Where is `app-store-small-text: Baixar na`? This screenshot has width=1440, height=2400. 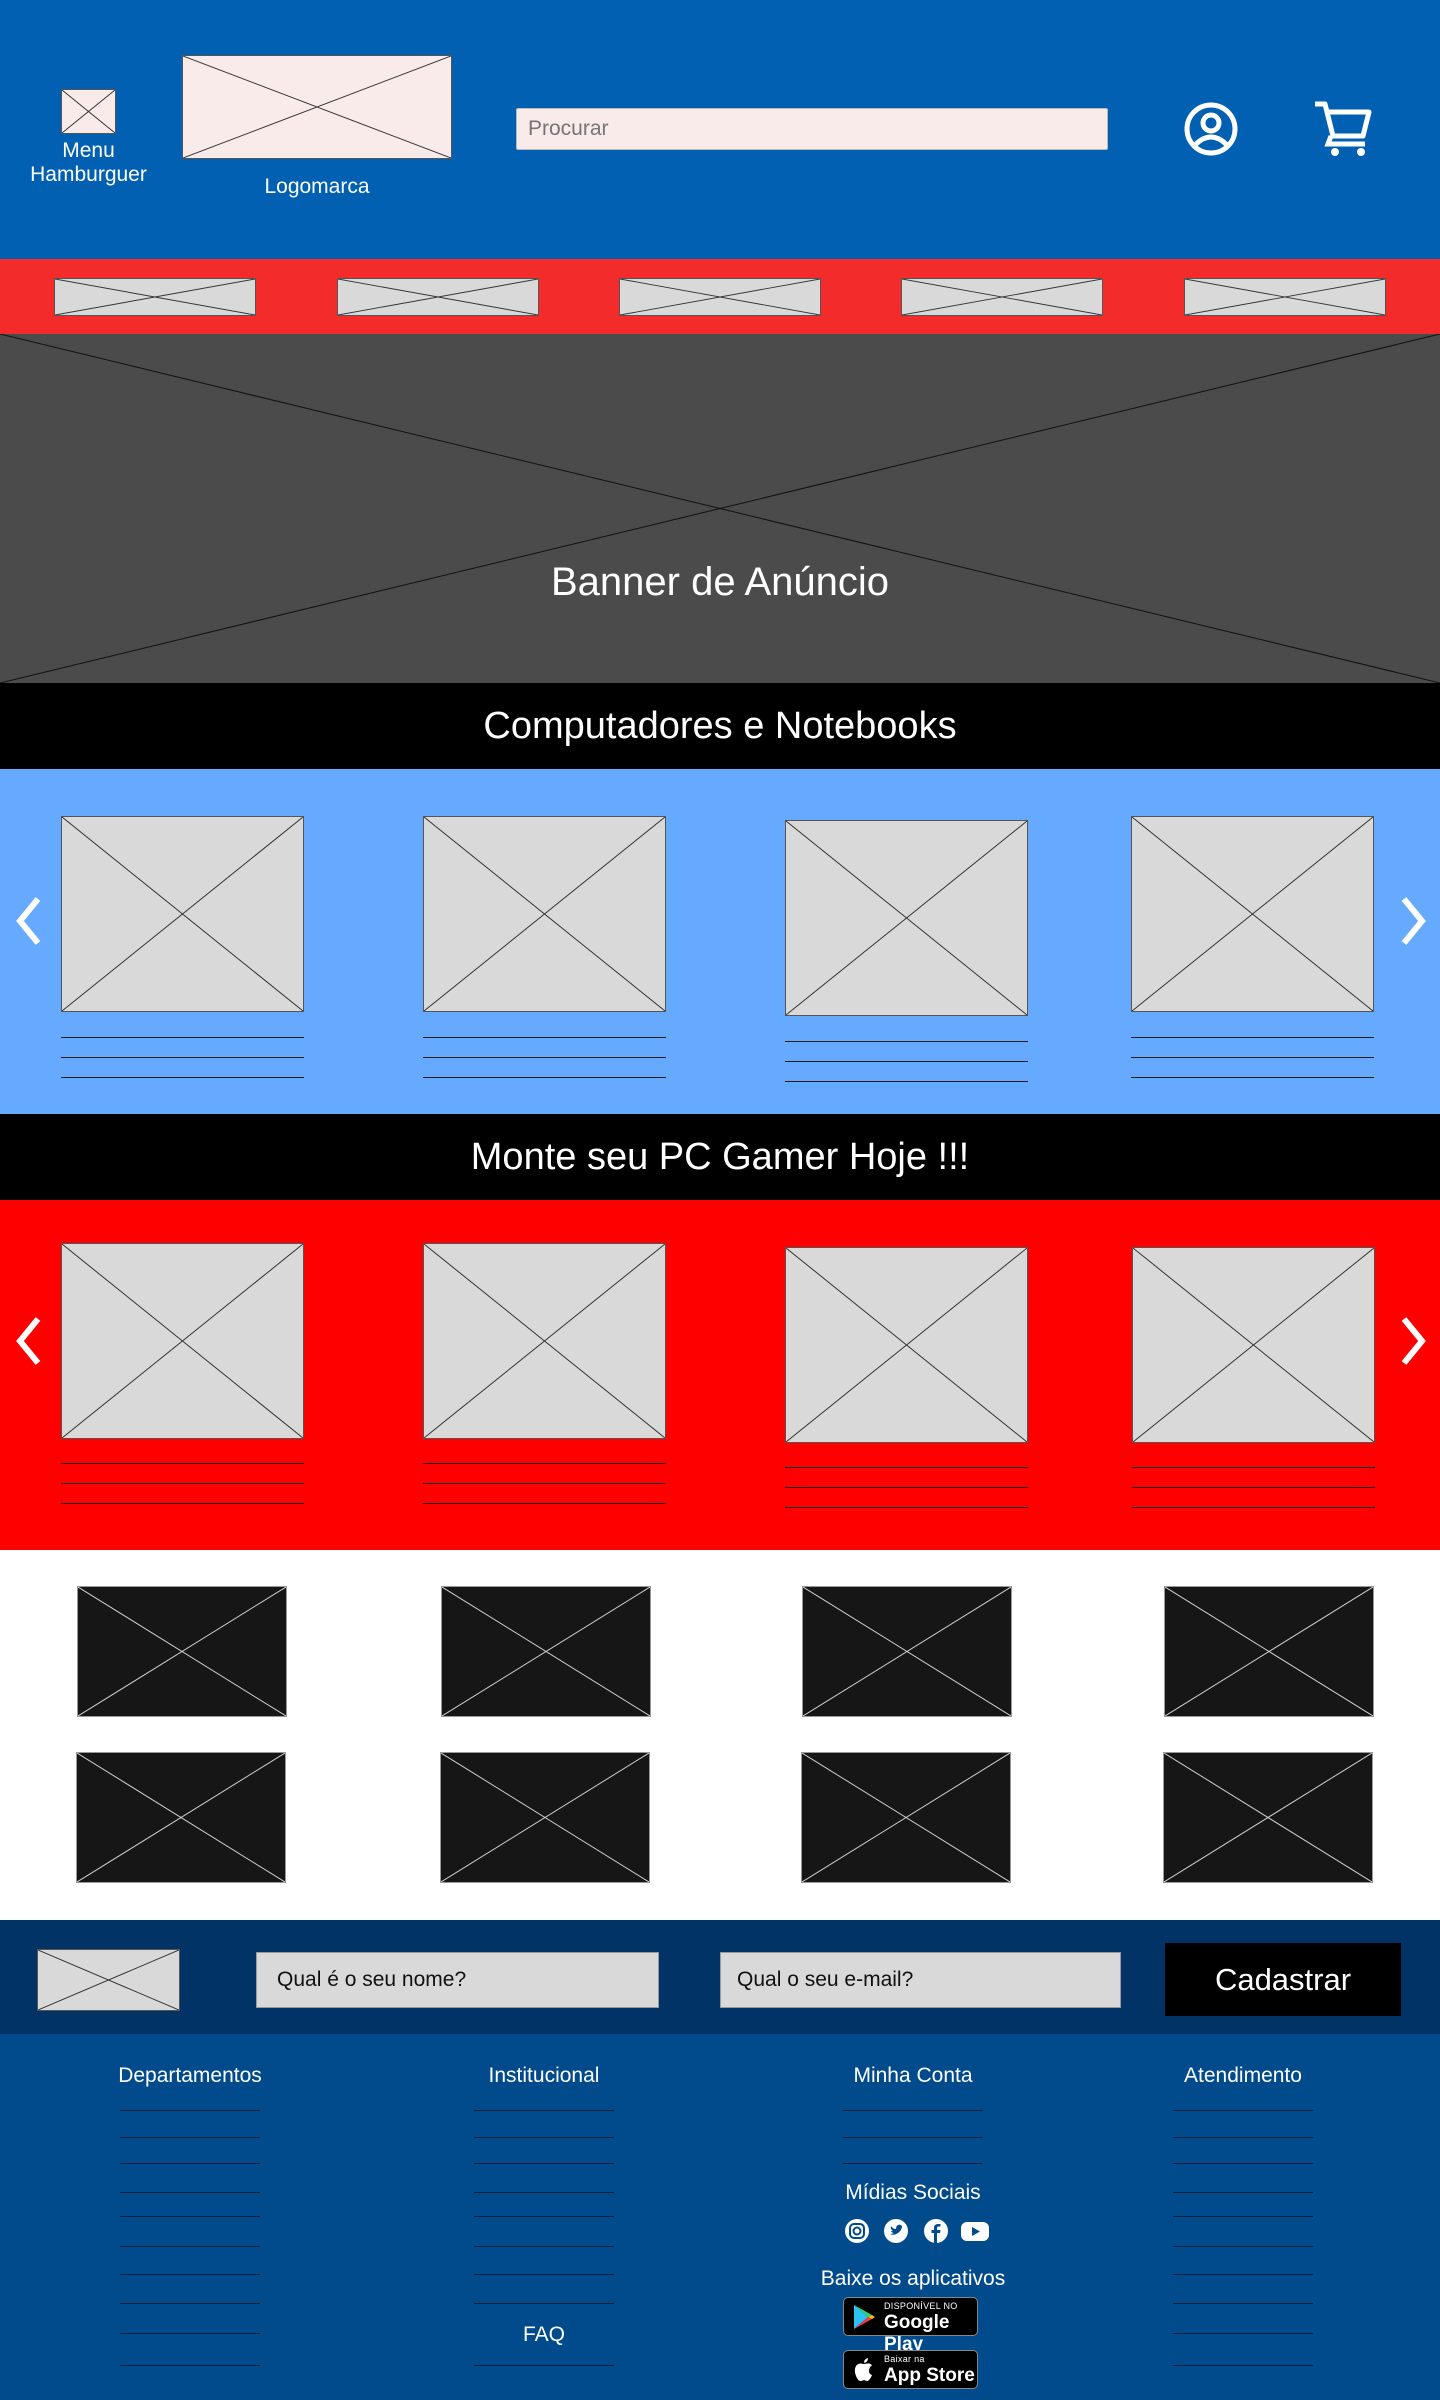 app-store-small-text: Baixar na is located at coordinates (904, 2359).